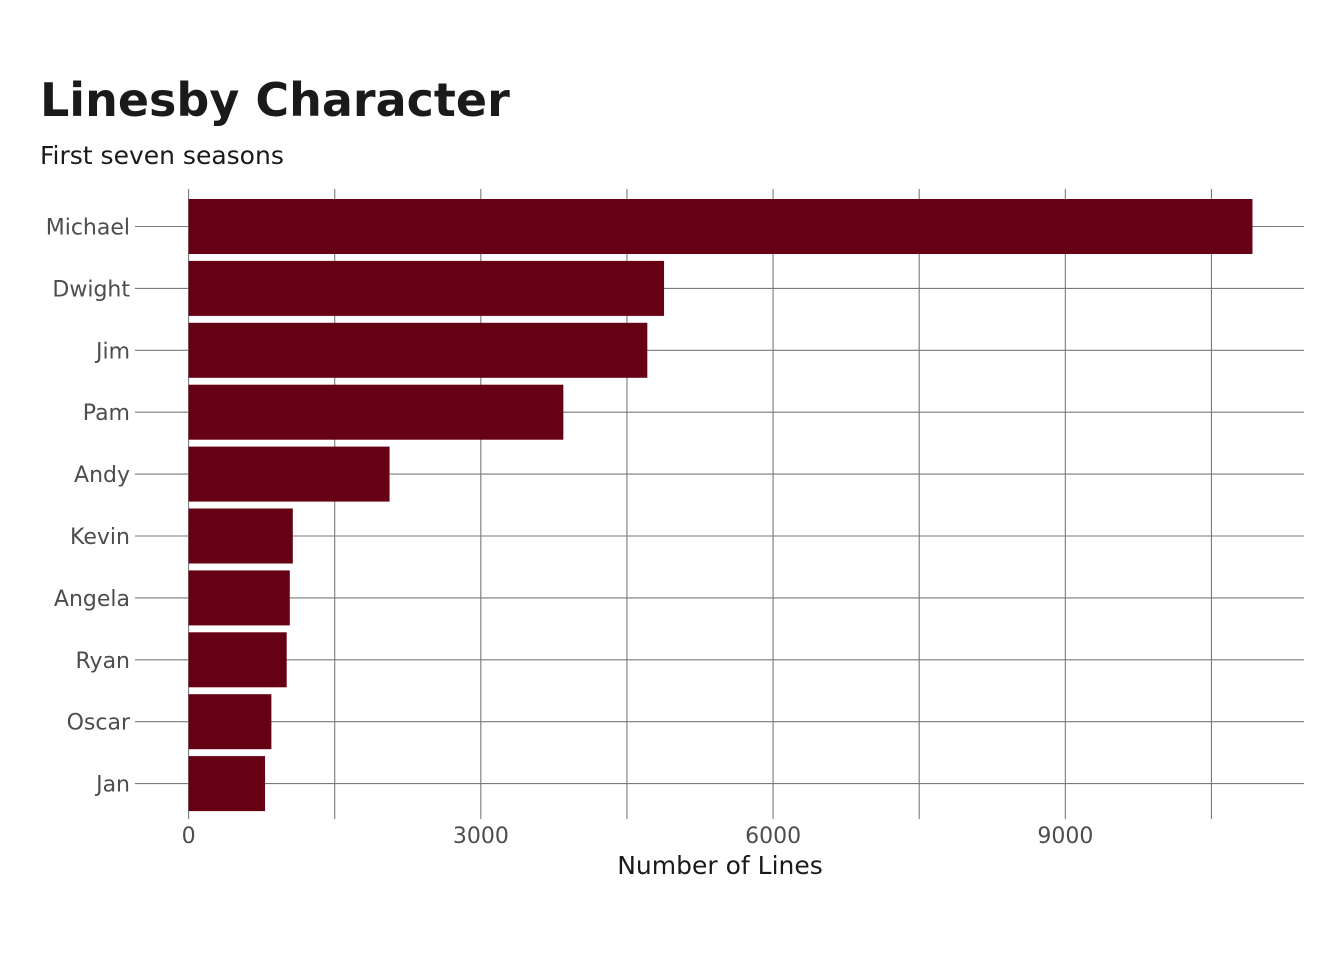 The image size is (1344, 960). I want to click on y-tick-label: Andy, so click(102, 475).